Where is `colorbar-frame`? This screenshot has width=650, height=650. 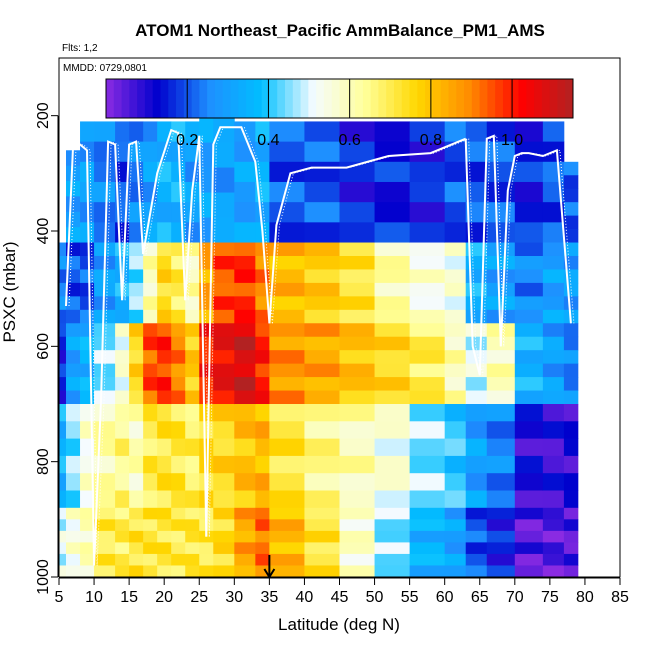 colorbar-frame is located at coordinates (339, 98).